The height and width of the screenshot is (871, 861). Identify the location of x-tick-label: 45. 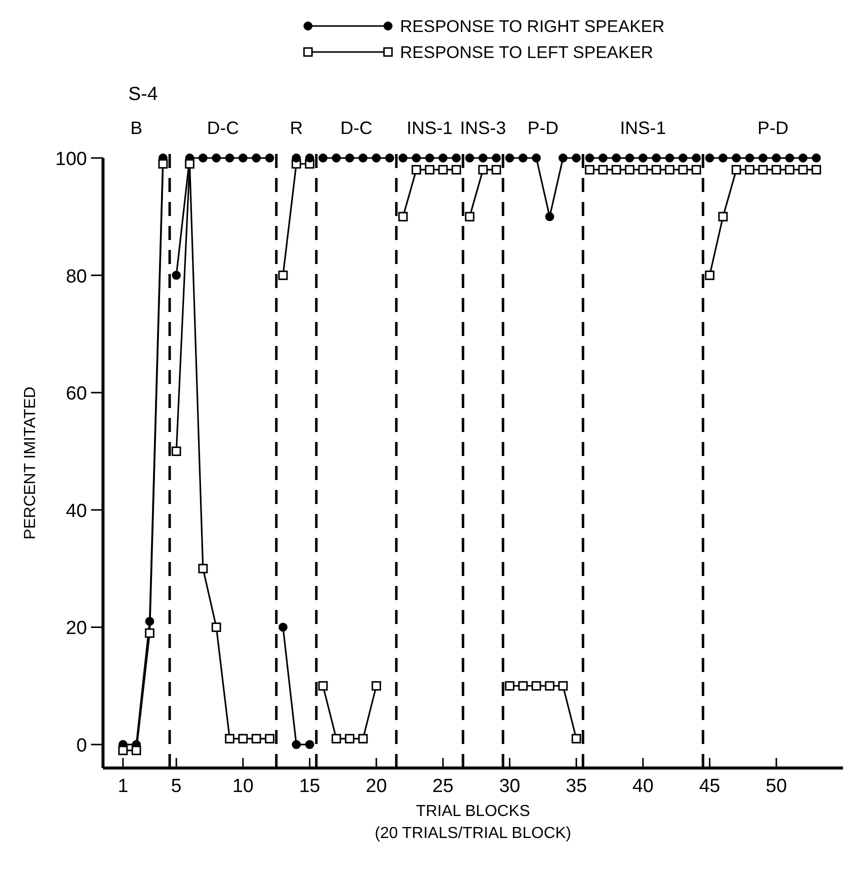
(709, 786).